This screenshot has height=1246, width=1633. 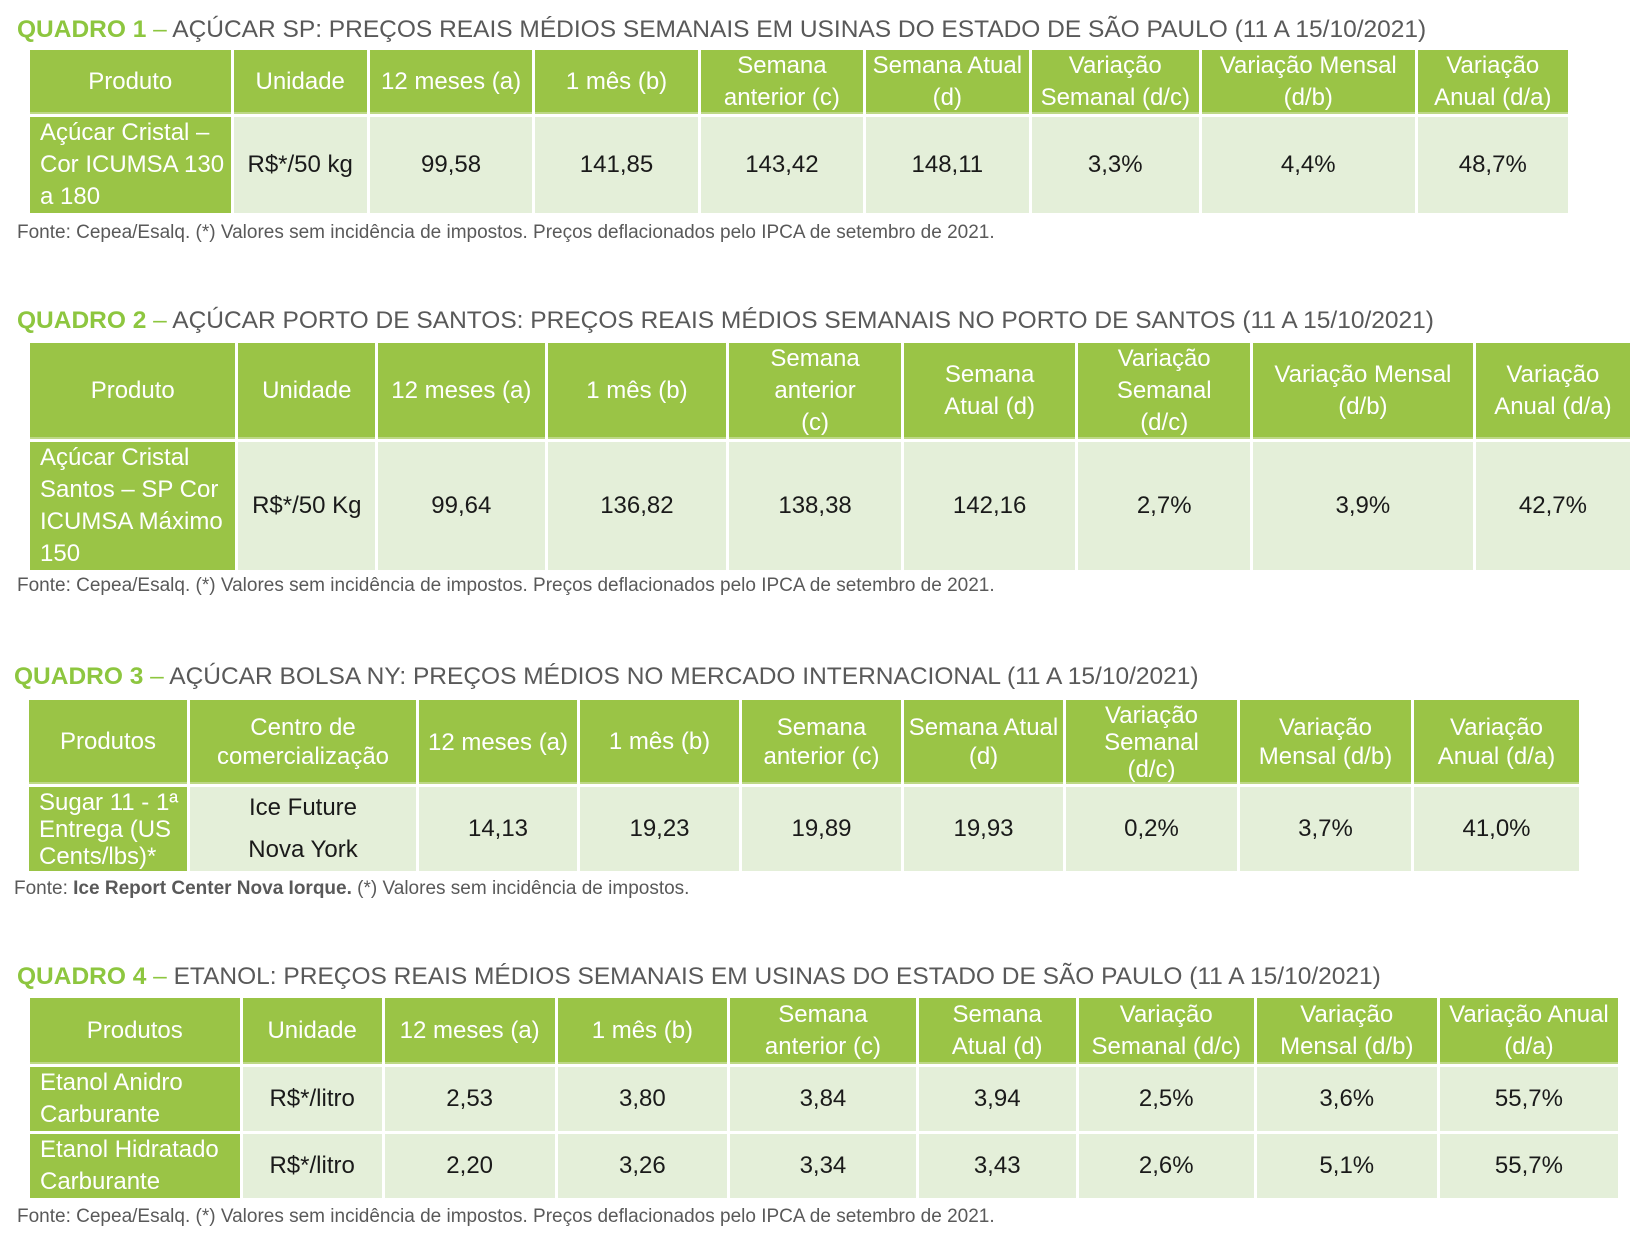 I want to click on q3-cell-semana-anterior: 19,89, so click(x=821, y=829).